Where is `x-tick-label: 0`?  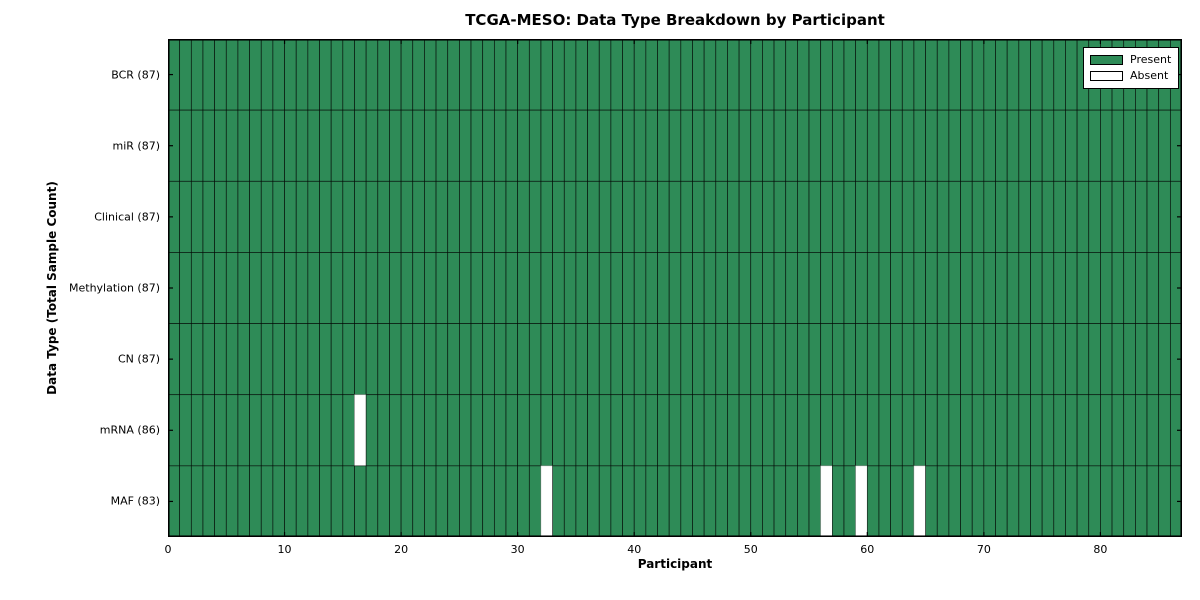 x-tick-label: 0 is located at coordinates (168, 549).